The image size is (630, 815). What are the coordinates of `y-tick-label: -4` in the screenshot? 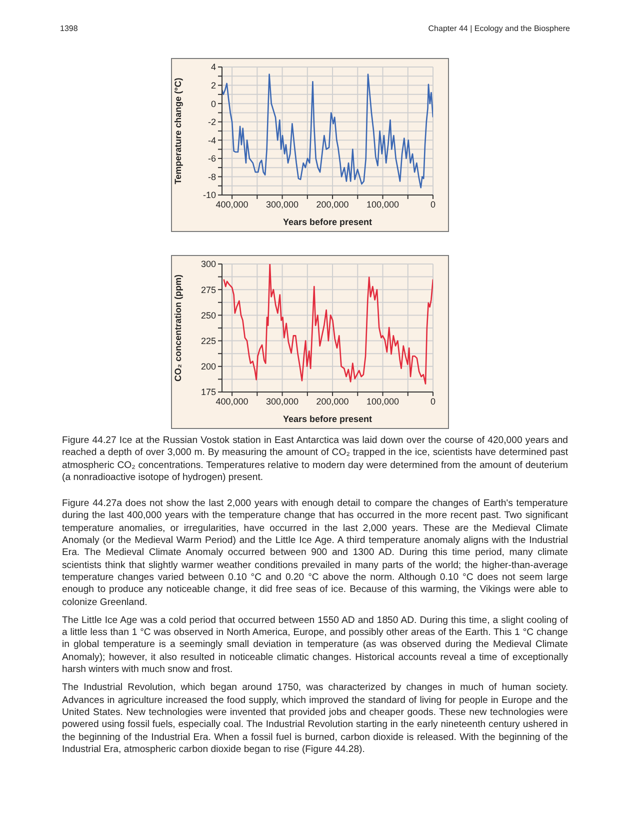 It's located at (212, 140).